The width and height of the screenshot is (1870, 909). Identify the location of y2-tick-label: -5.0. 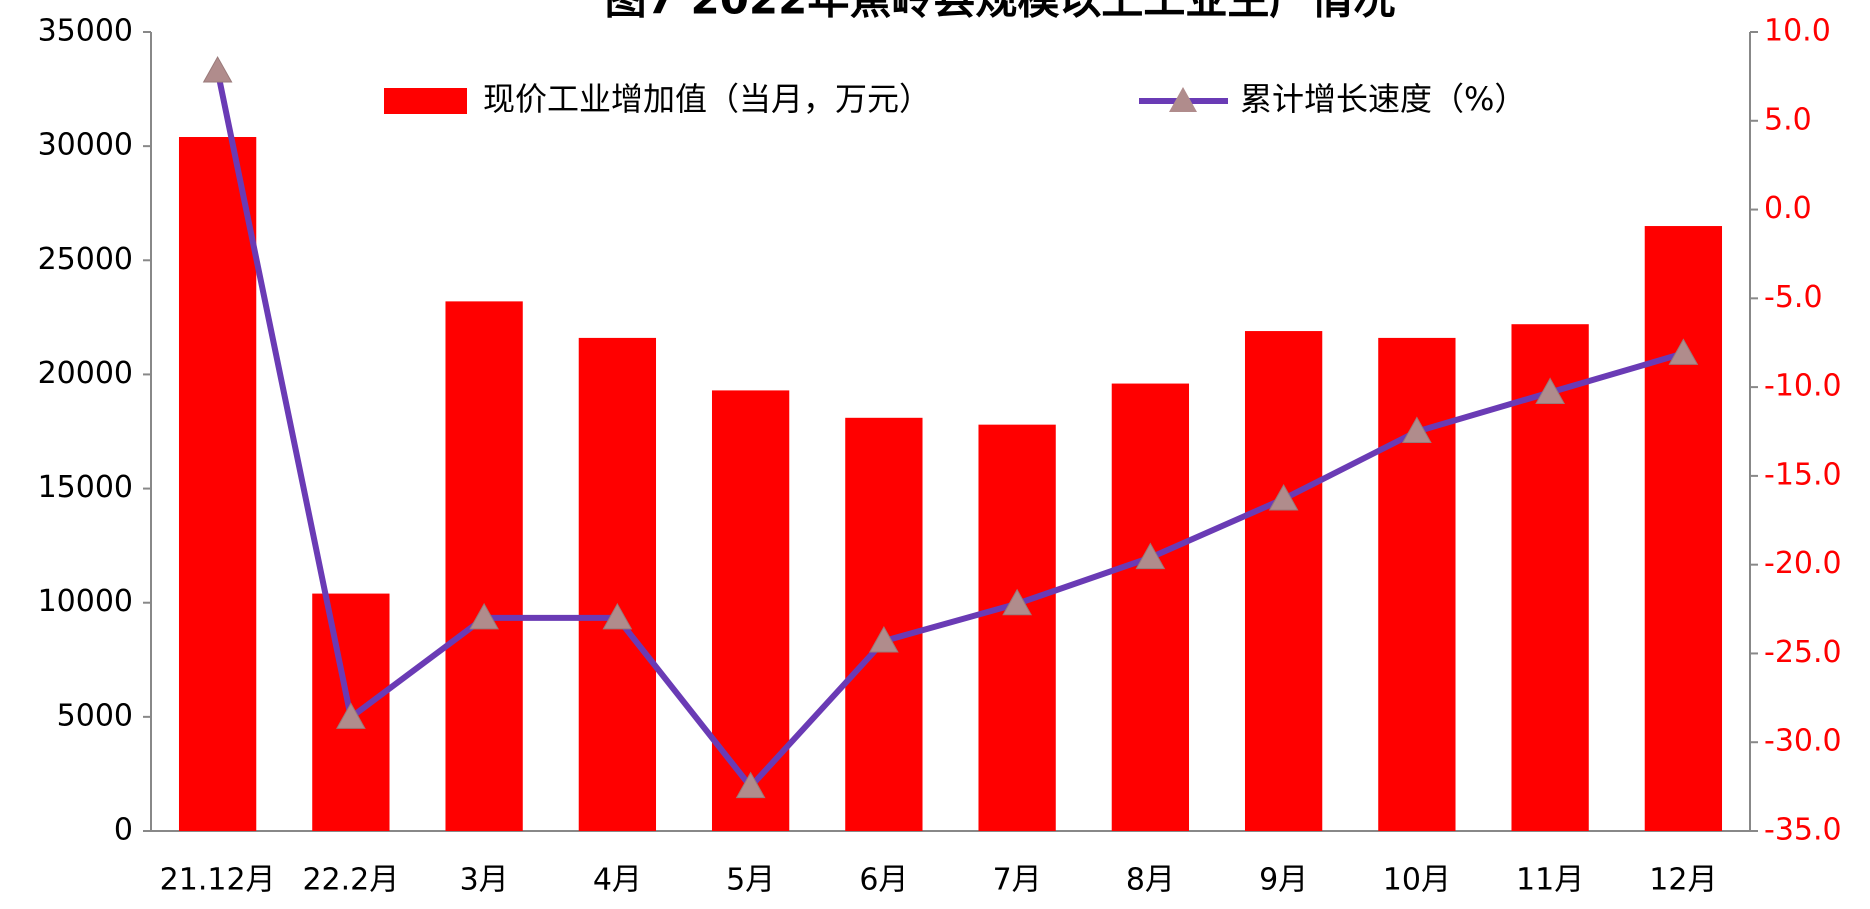
(1793, 297).